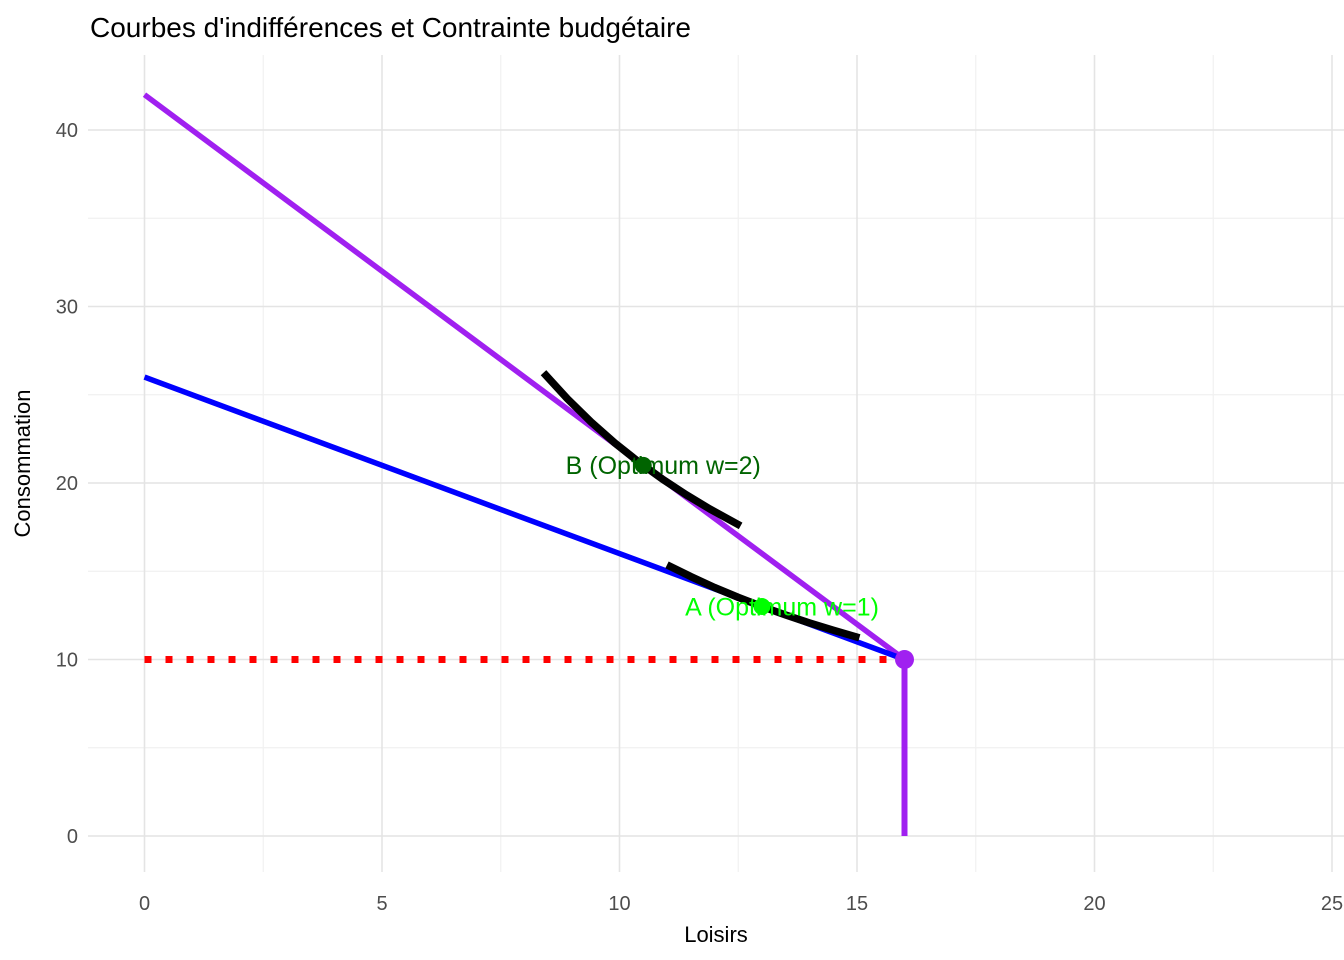  What do you see at coordinates (716, 934) in the screenshot?
I see `x-axis-title: Loisirs` at bounding box center [716, 934].